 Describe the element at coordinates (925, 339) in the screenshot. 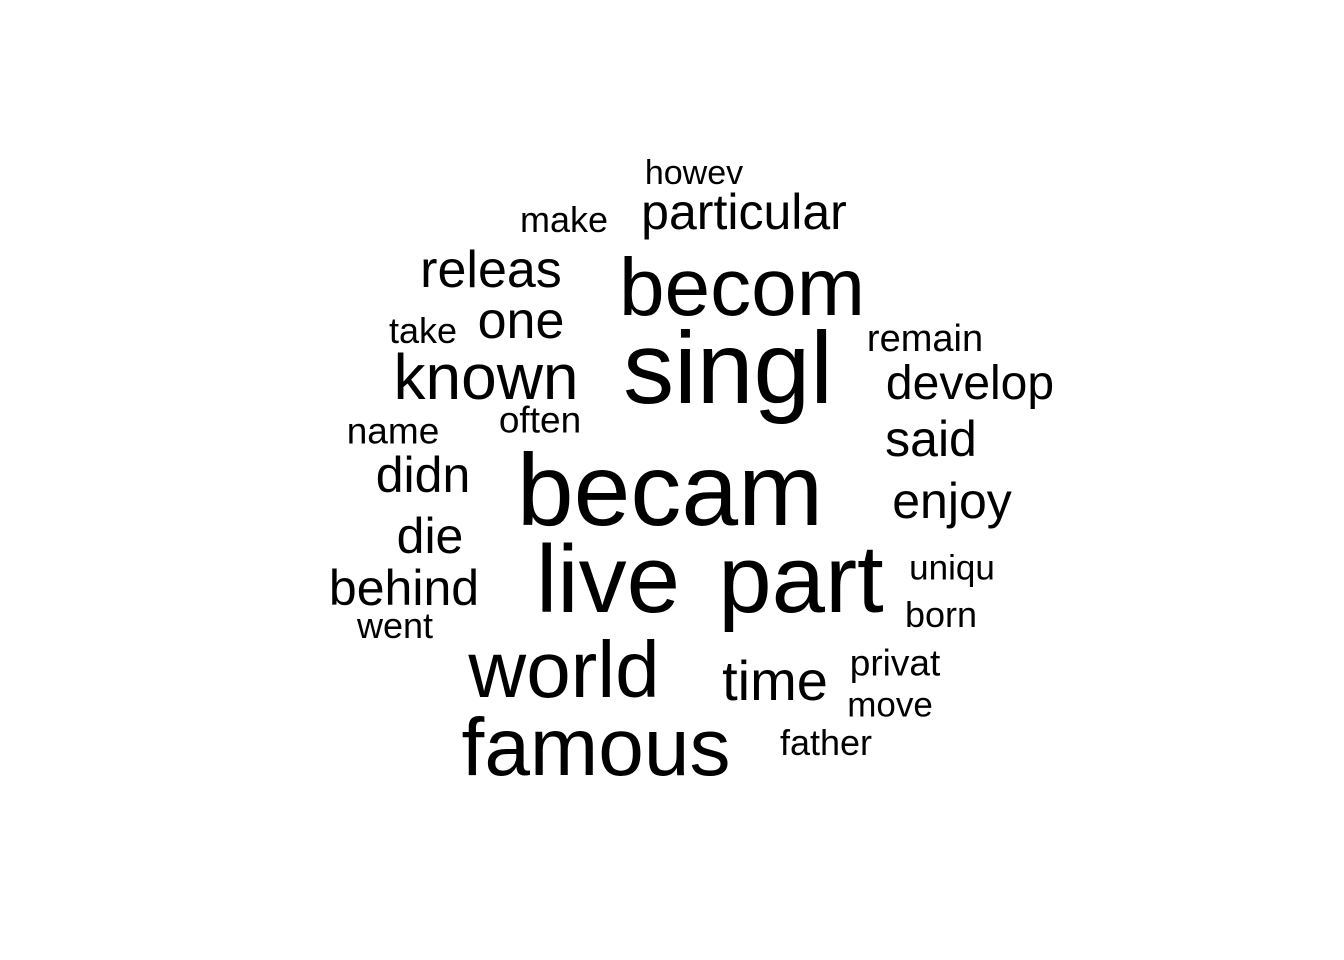

I see `word-remain: remain` at that location.